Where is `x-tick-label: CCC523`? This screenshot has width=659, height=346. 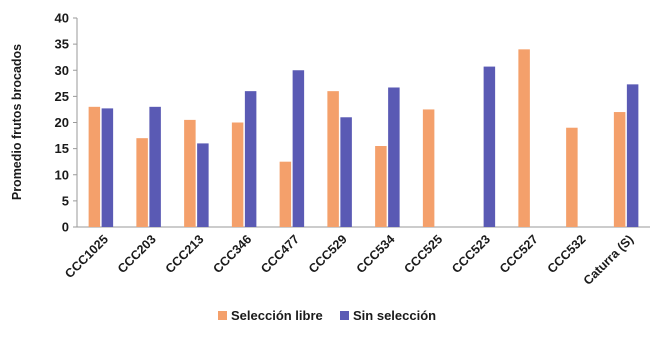
x-tick-label: CCC523 is located at coordinates (471, 254).